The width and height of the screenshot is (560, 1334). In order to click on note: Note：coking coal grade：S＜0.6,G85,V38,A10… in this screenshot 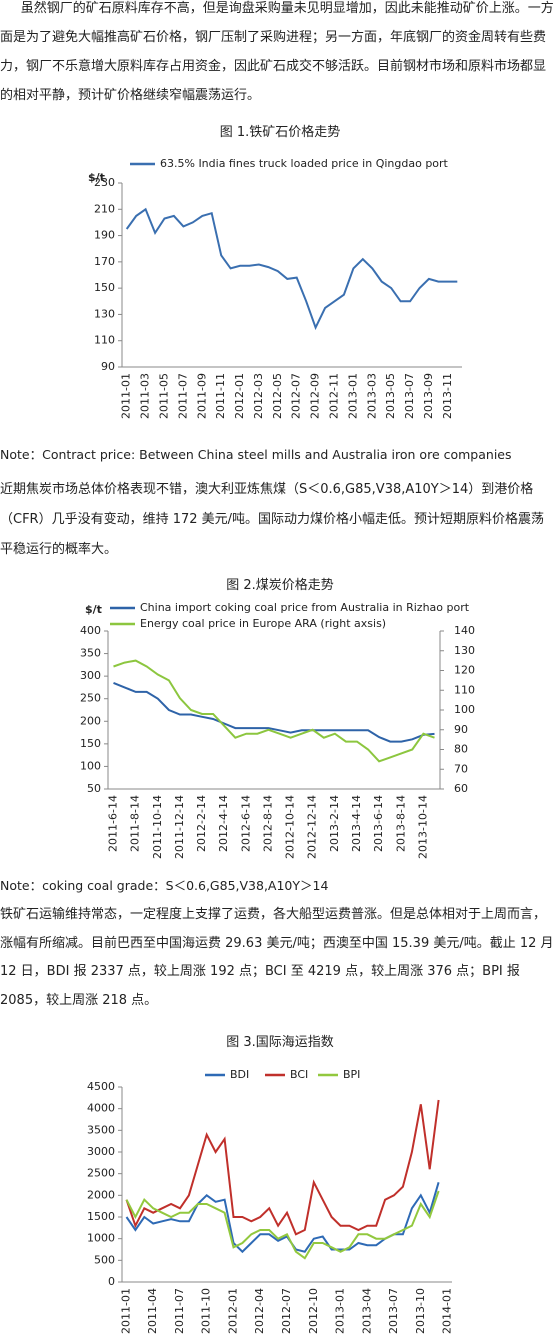, I will do `click(164, 885)`.